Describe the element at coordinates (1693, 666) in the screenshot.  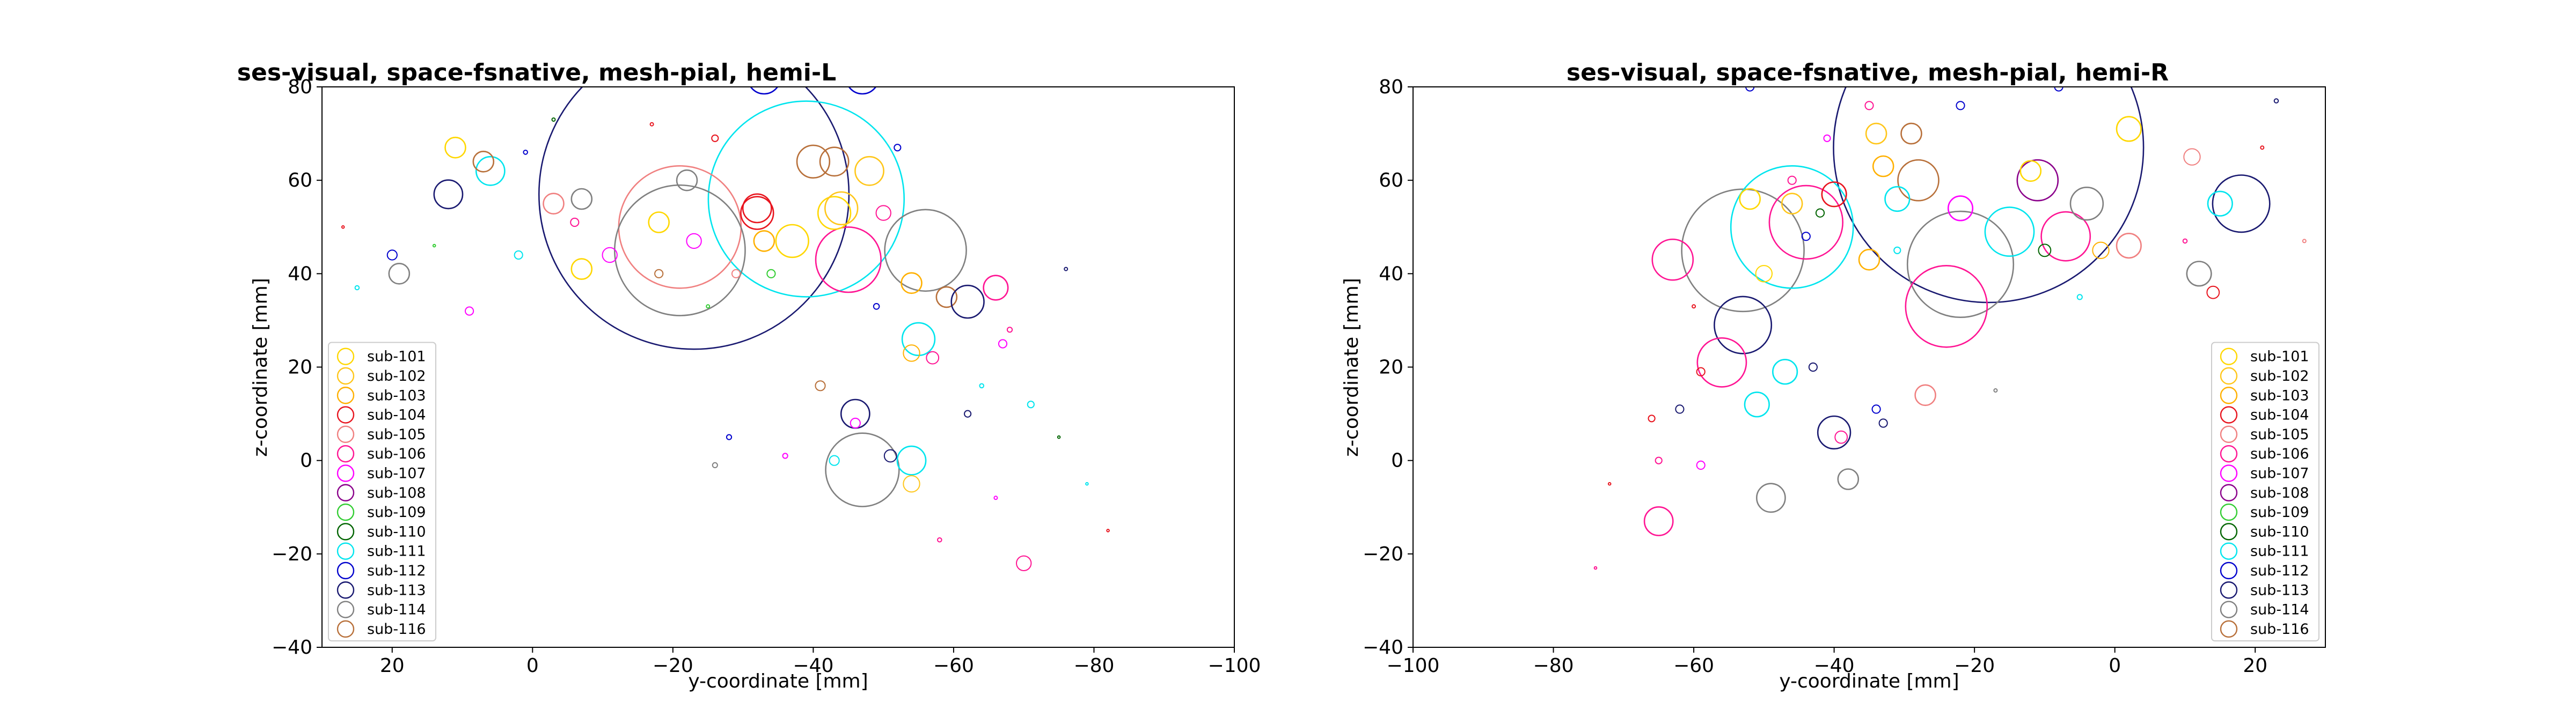
I see `x-tick-label: −60` at that location.